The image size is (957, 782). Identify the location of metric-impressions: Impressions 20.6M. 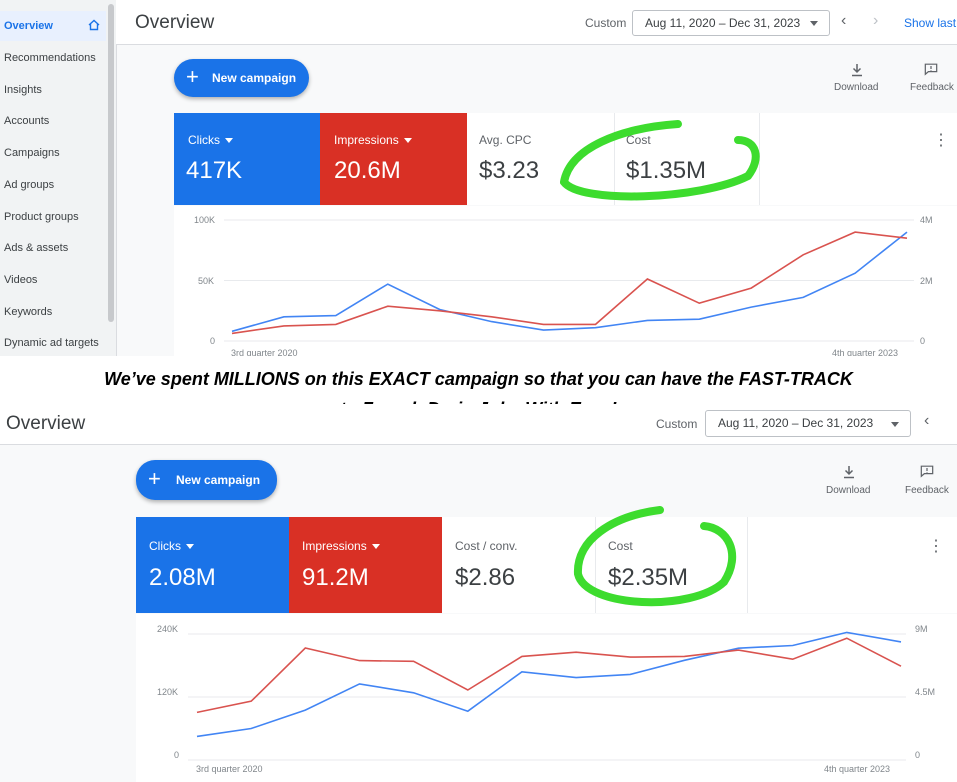
(393, 159).